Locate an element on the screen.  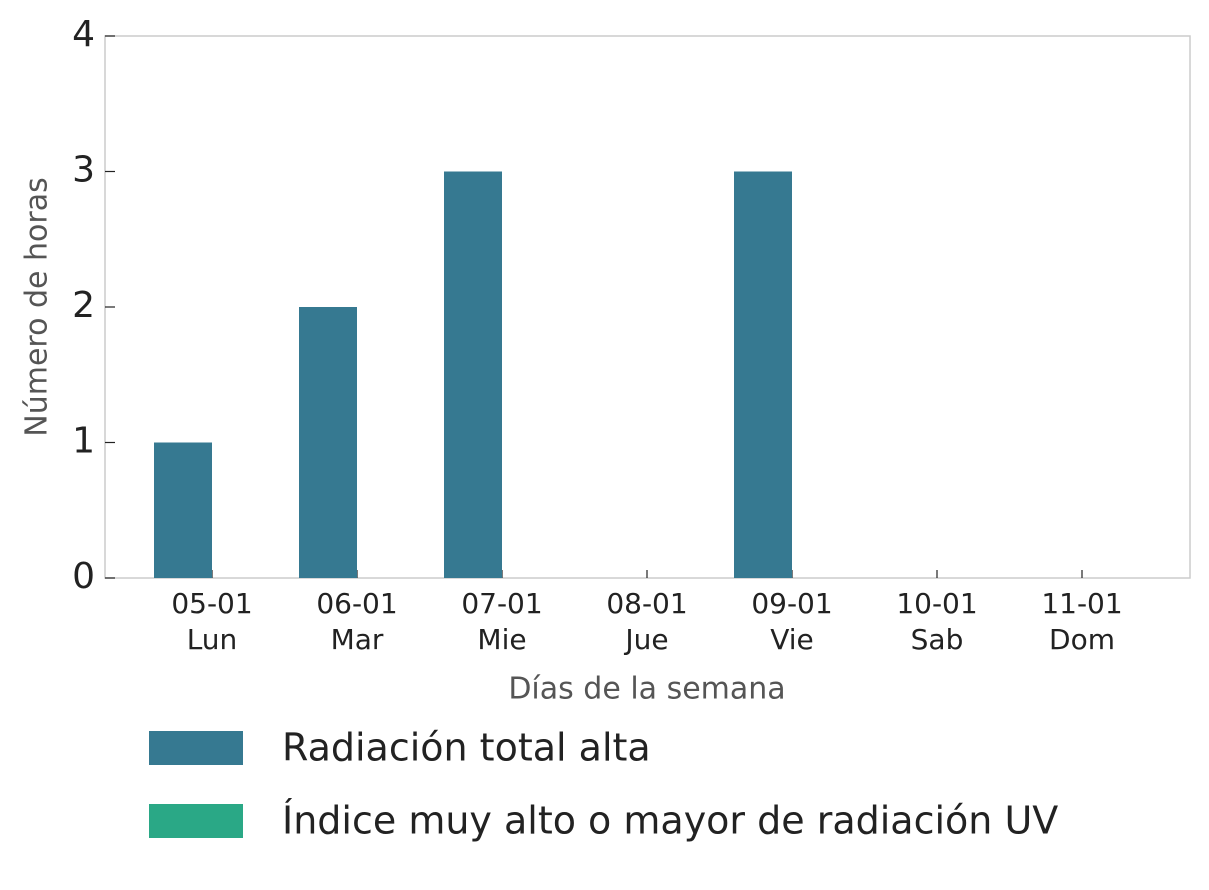
legend-label: Radiación total alta is located at coordinates (466, 748).